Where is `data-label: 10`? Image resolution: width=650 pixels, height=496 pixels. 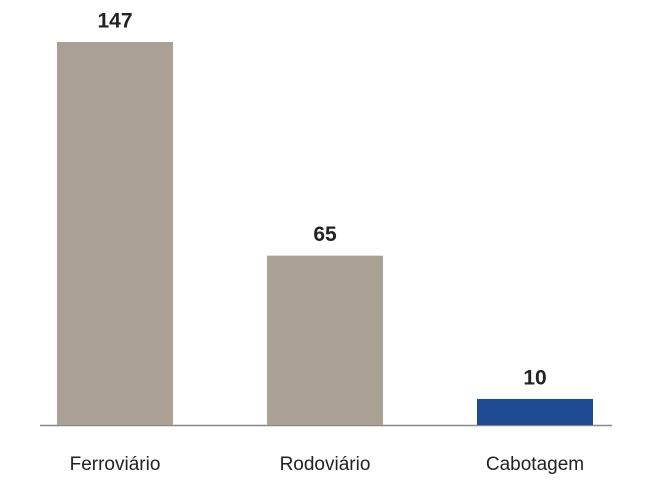 data-label: 10 is located at coordinates (534, 377).